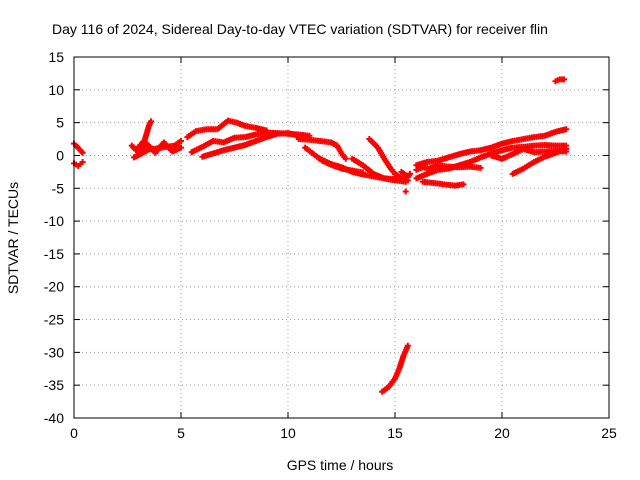 This screenshot has width=640, height=480. Describe the element at coordinates (54, 385) in the screenshot. I see `y-tick-label: -35` at that location.